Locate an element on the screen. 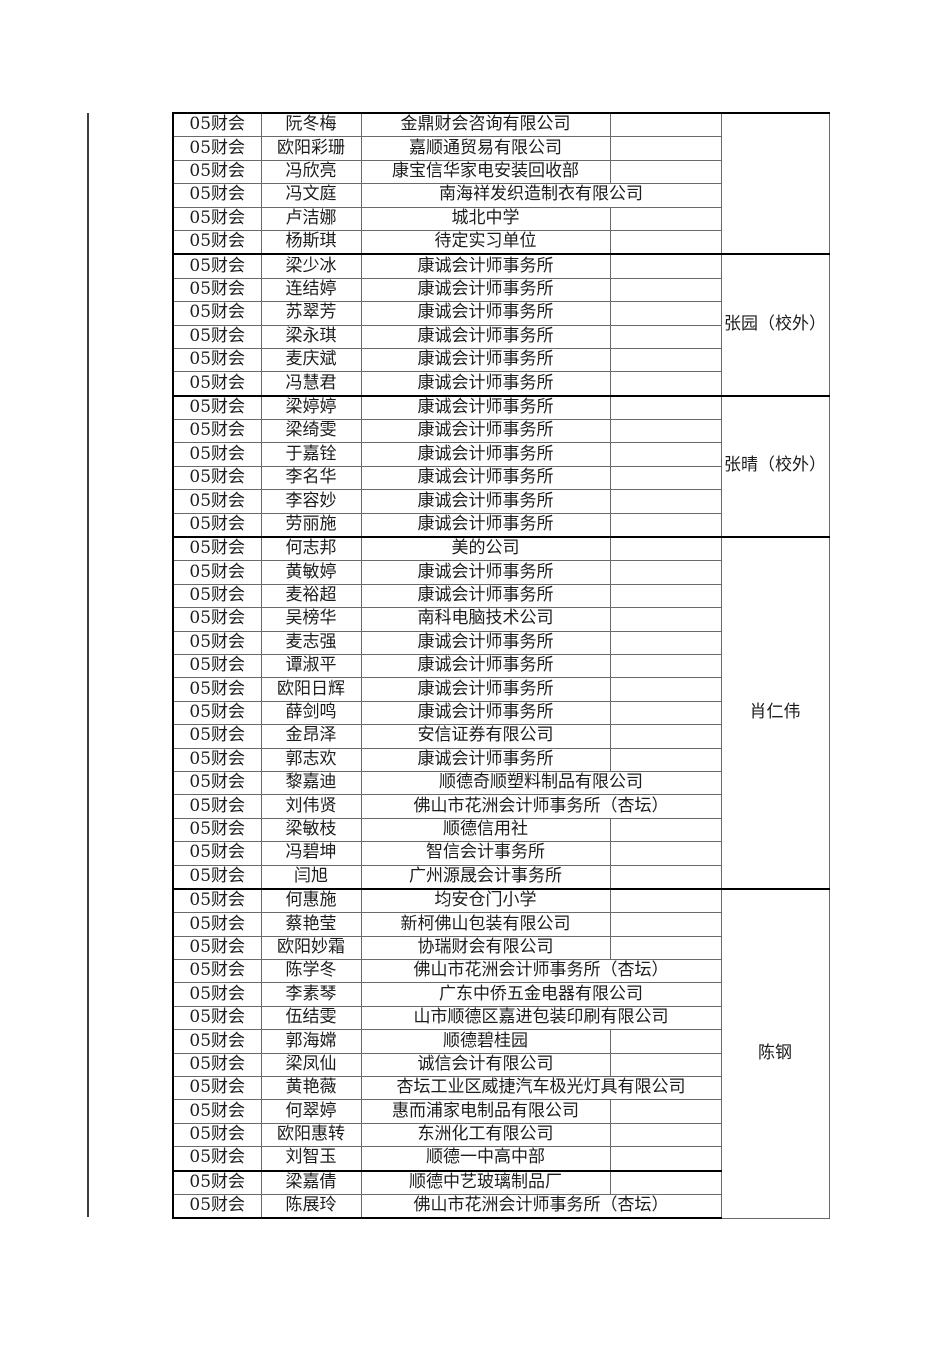 This screenshot has width=950, height=1345. company-cell: 佛山市花洲会计师事务所（杏坛） is located at coordinates (541, 1206).